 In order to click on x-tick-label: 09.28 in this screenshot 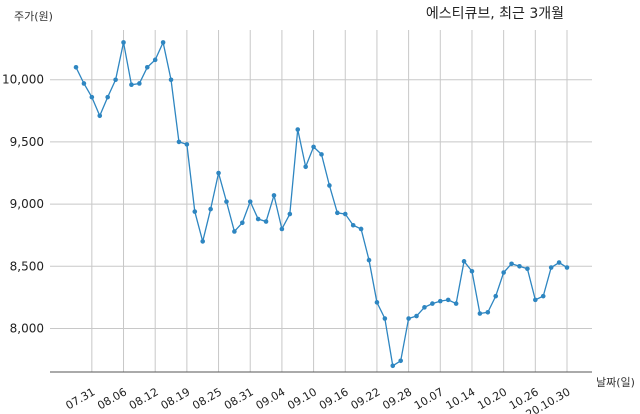, I will do `click(397, 398)`.